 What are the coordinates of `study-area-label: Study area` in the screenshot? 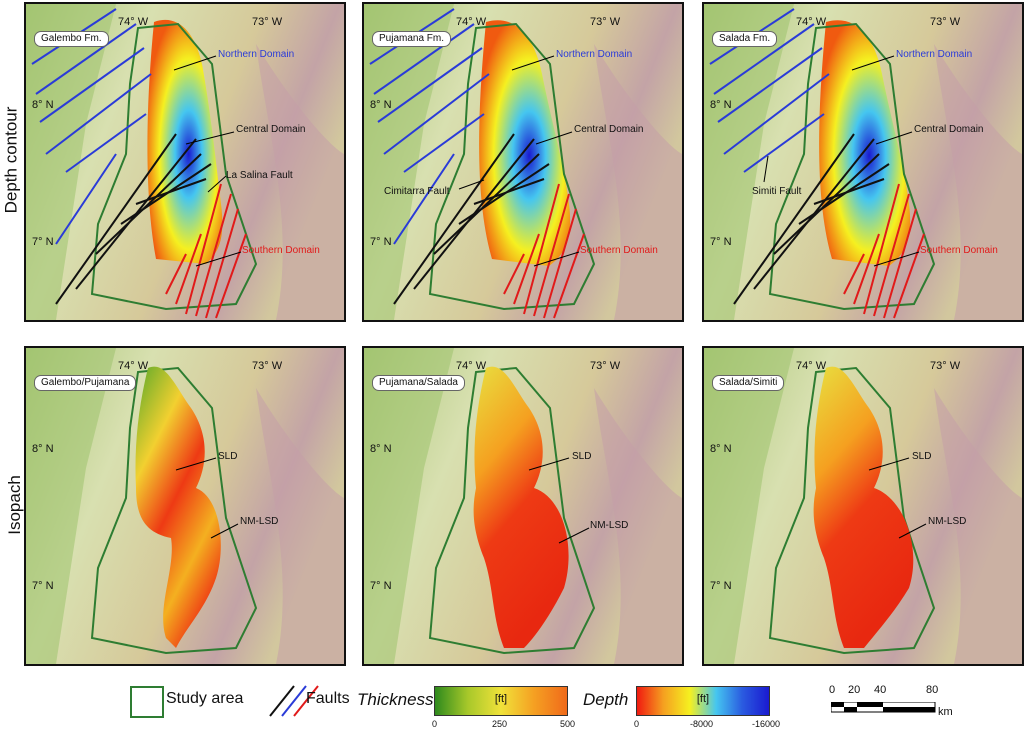 It's located at (205, 698).